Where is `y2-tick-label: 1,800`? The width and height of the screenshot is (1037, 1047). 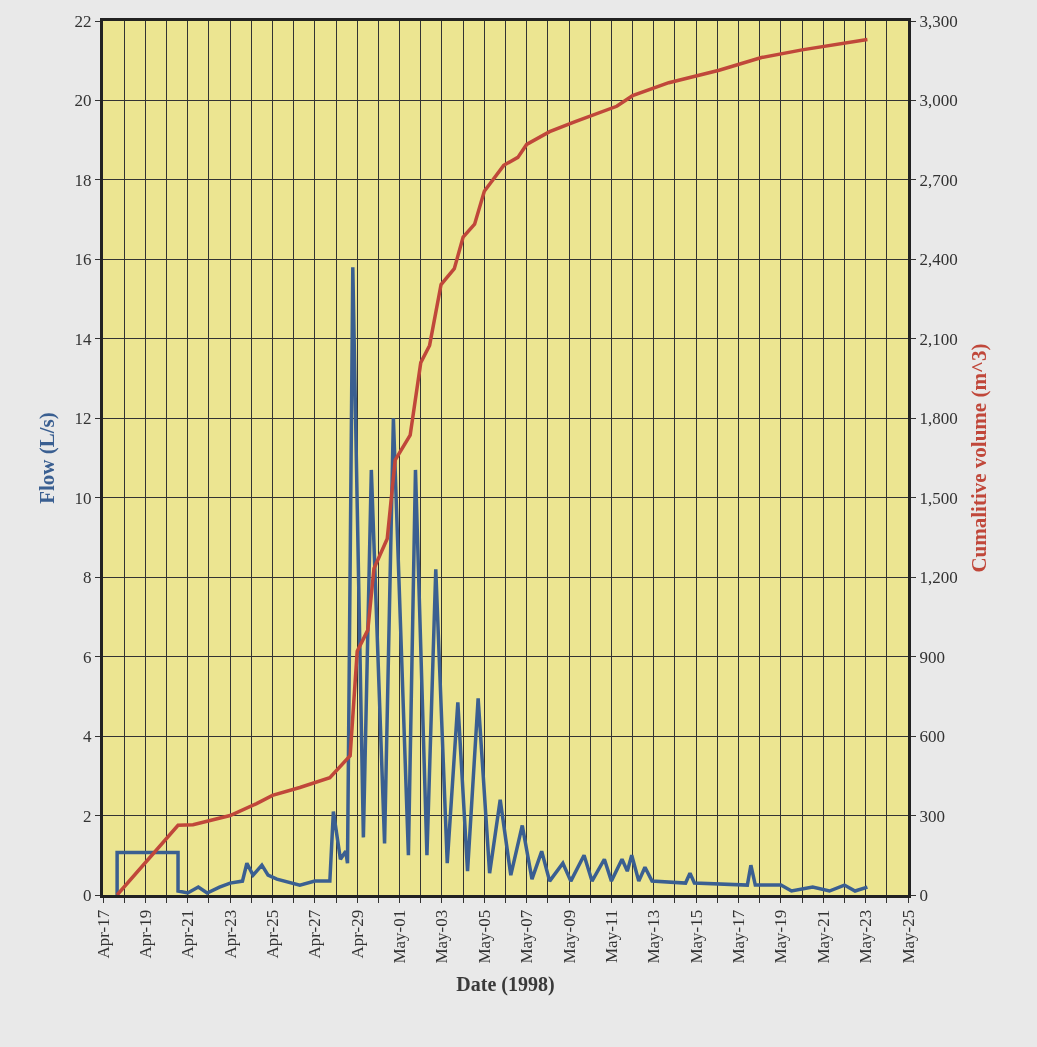 y2-tick-label: 1,800 is located at coordinates (938, 419).